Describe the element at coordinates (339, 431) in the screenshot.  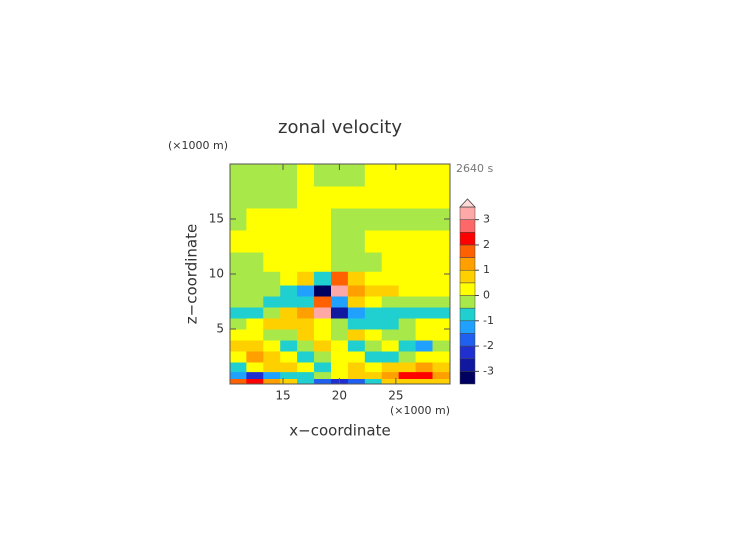
I see `x-axis-label: x−coordinate` at that location.